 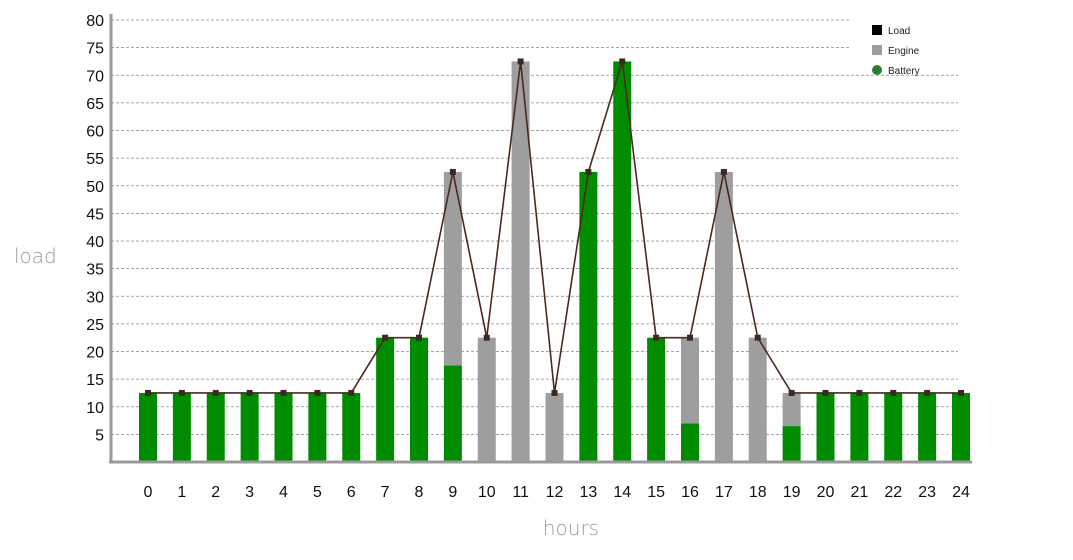 I want to click on x-tick-label: 19, so click(x=792, y=492).